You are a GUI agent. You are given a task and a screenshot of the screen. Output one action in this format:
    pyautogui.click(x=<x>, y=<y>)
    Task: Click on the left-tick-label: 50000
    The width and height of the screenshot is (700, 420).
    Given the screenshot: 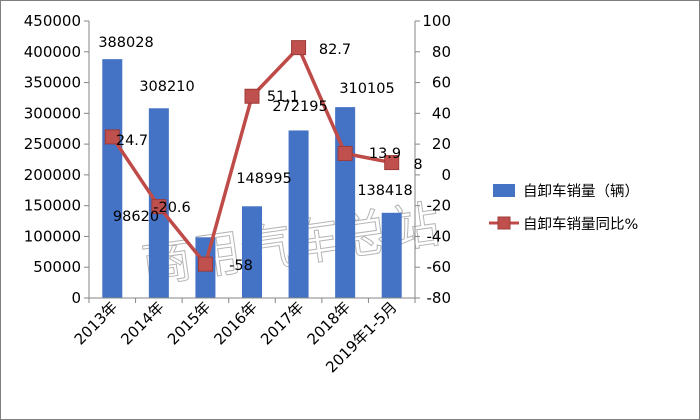 What is the action you would take?
    pyautogui.click(x=57, y=267)
    